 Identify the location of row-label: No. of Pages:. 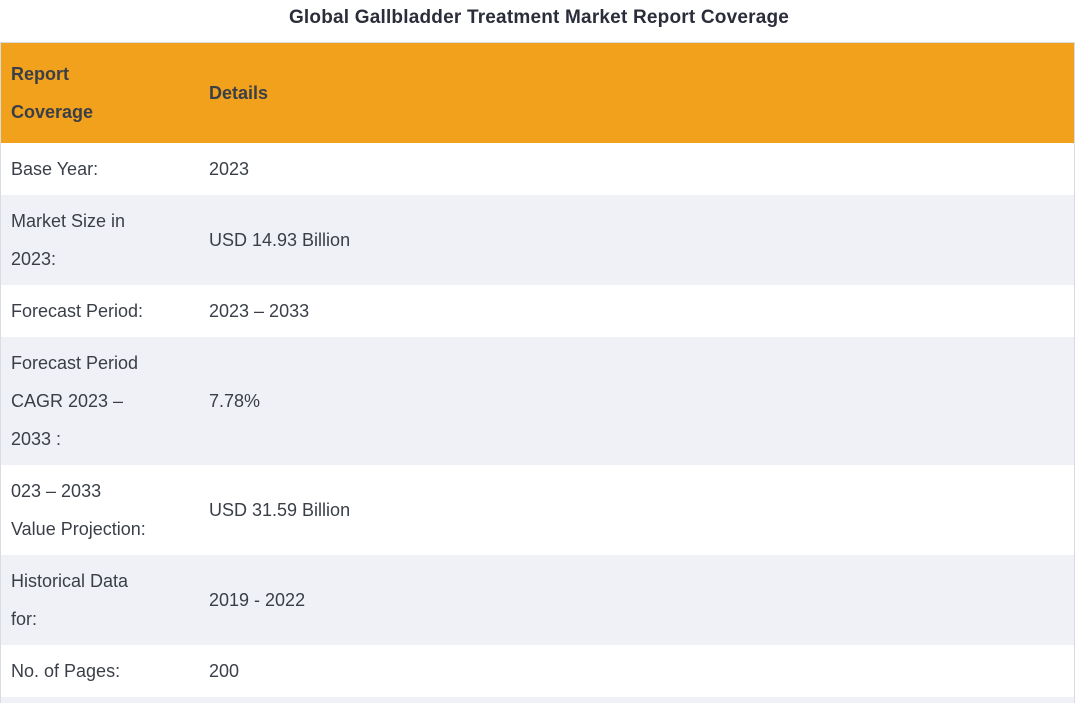
(66, 671).